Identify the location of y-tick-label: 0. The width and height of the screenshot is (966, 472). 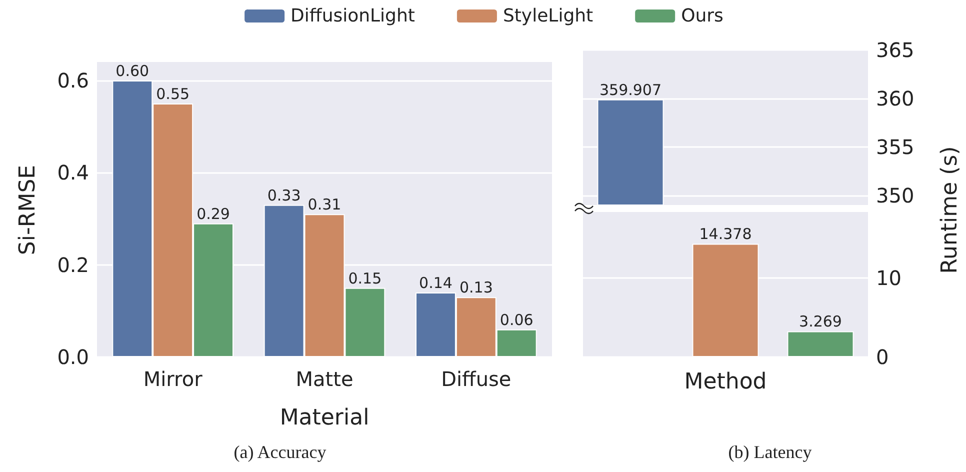
(882, 357).